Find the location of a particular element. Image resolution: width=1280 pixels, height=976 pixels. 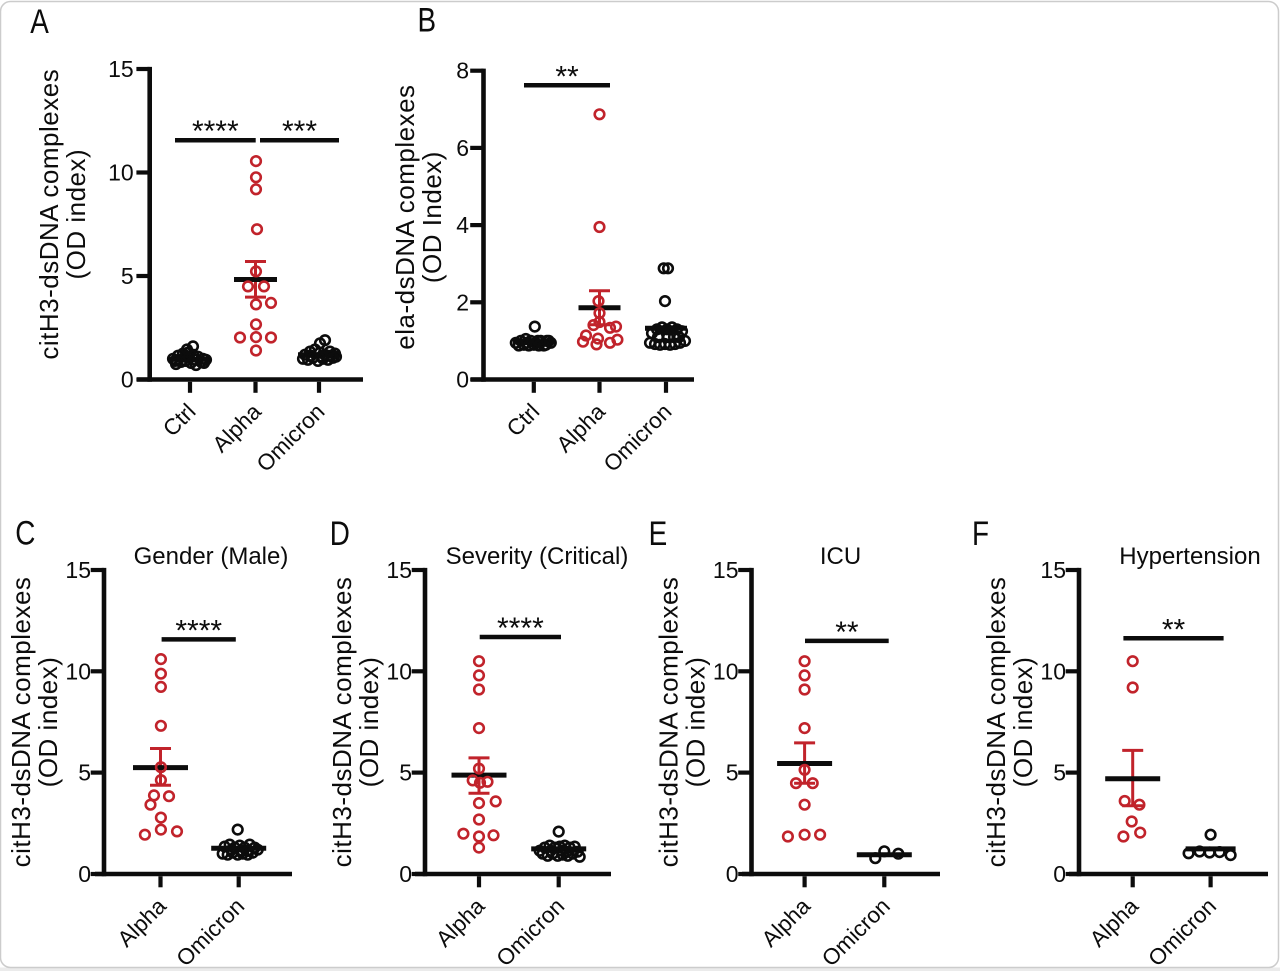

svg-text: Gender (Male) is located at coordinates (211, 556).